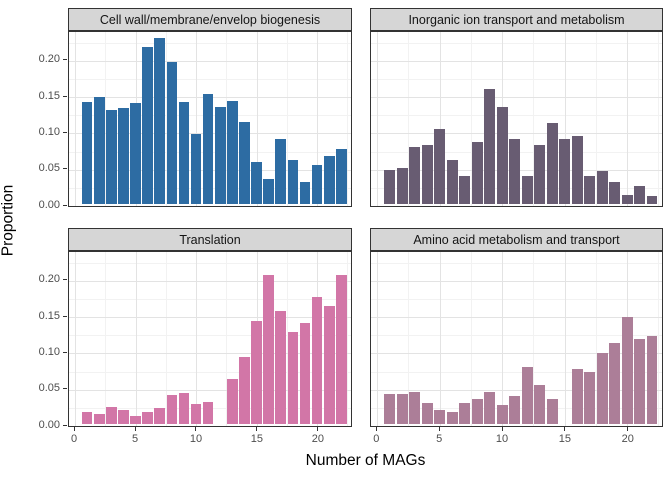  Describe the element at coordinates (365, 460) in the screenshot. I see `x-axis-title: Number of MAGs` at that location.